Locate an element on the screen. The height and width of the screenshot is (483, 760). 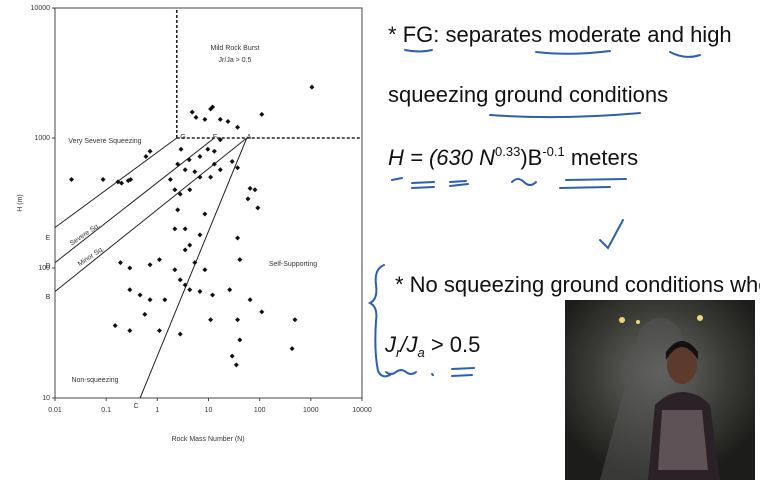
video-inset is located at coordinates (660, 390).